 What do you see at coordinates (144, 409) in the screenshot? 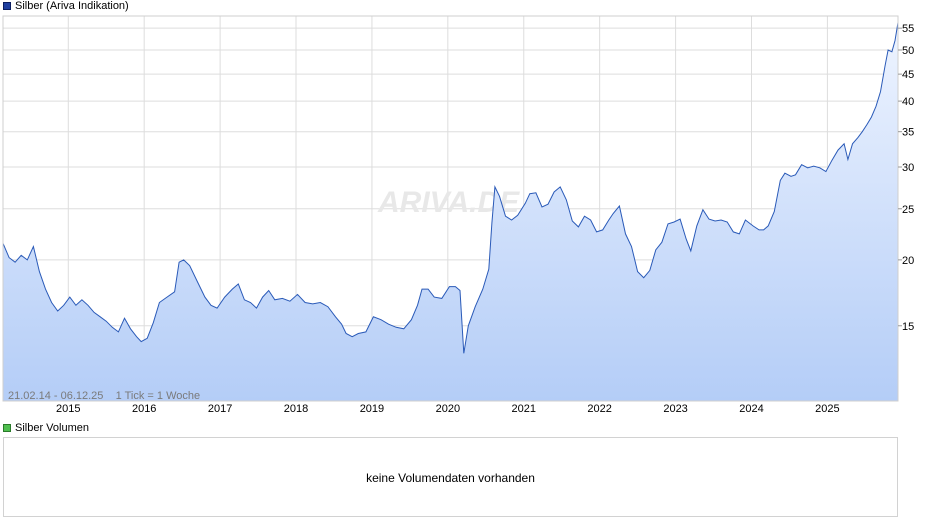
I see `x-tick-label: 2016` at bounding box center [144, 409].